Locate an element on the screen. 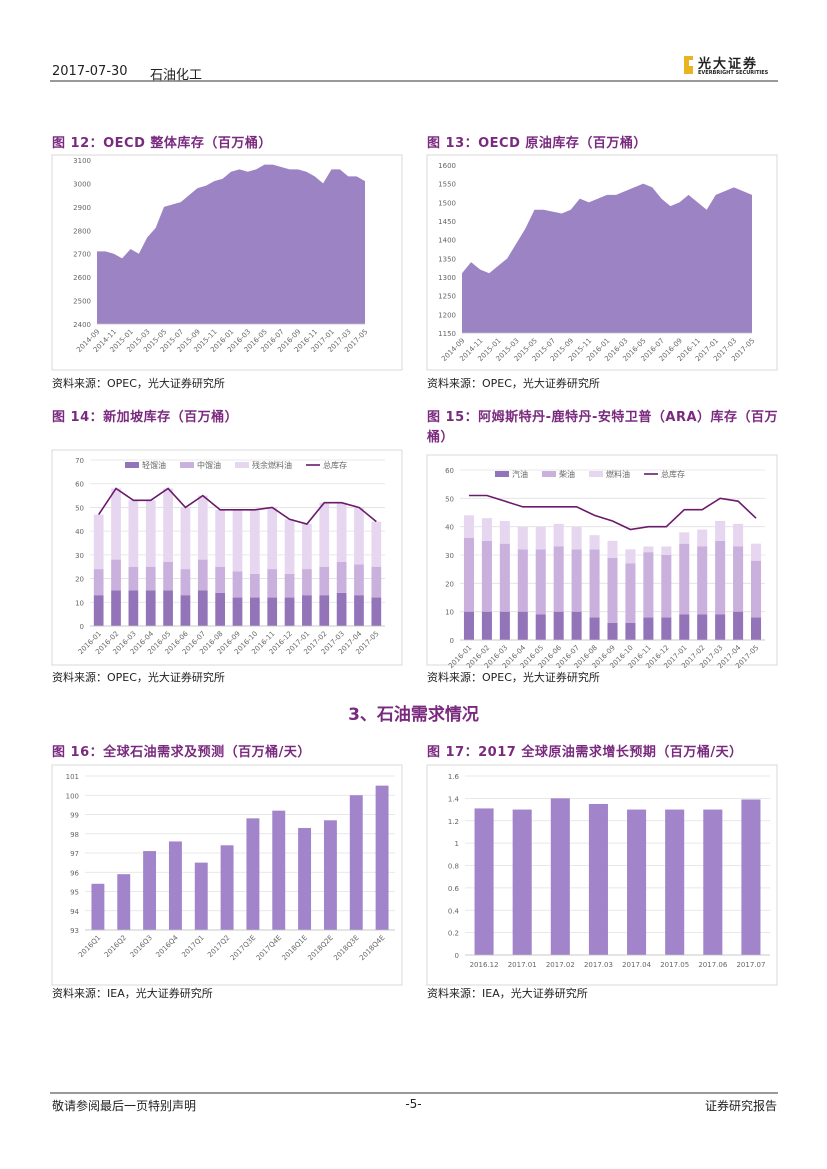 Image resolution: width=827 pixels, height=1169 pixels. area is located at coordinates (607, 258).